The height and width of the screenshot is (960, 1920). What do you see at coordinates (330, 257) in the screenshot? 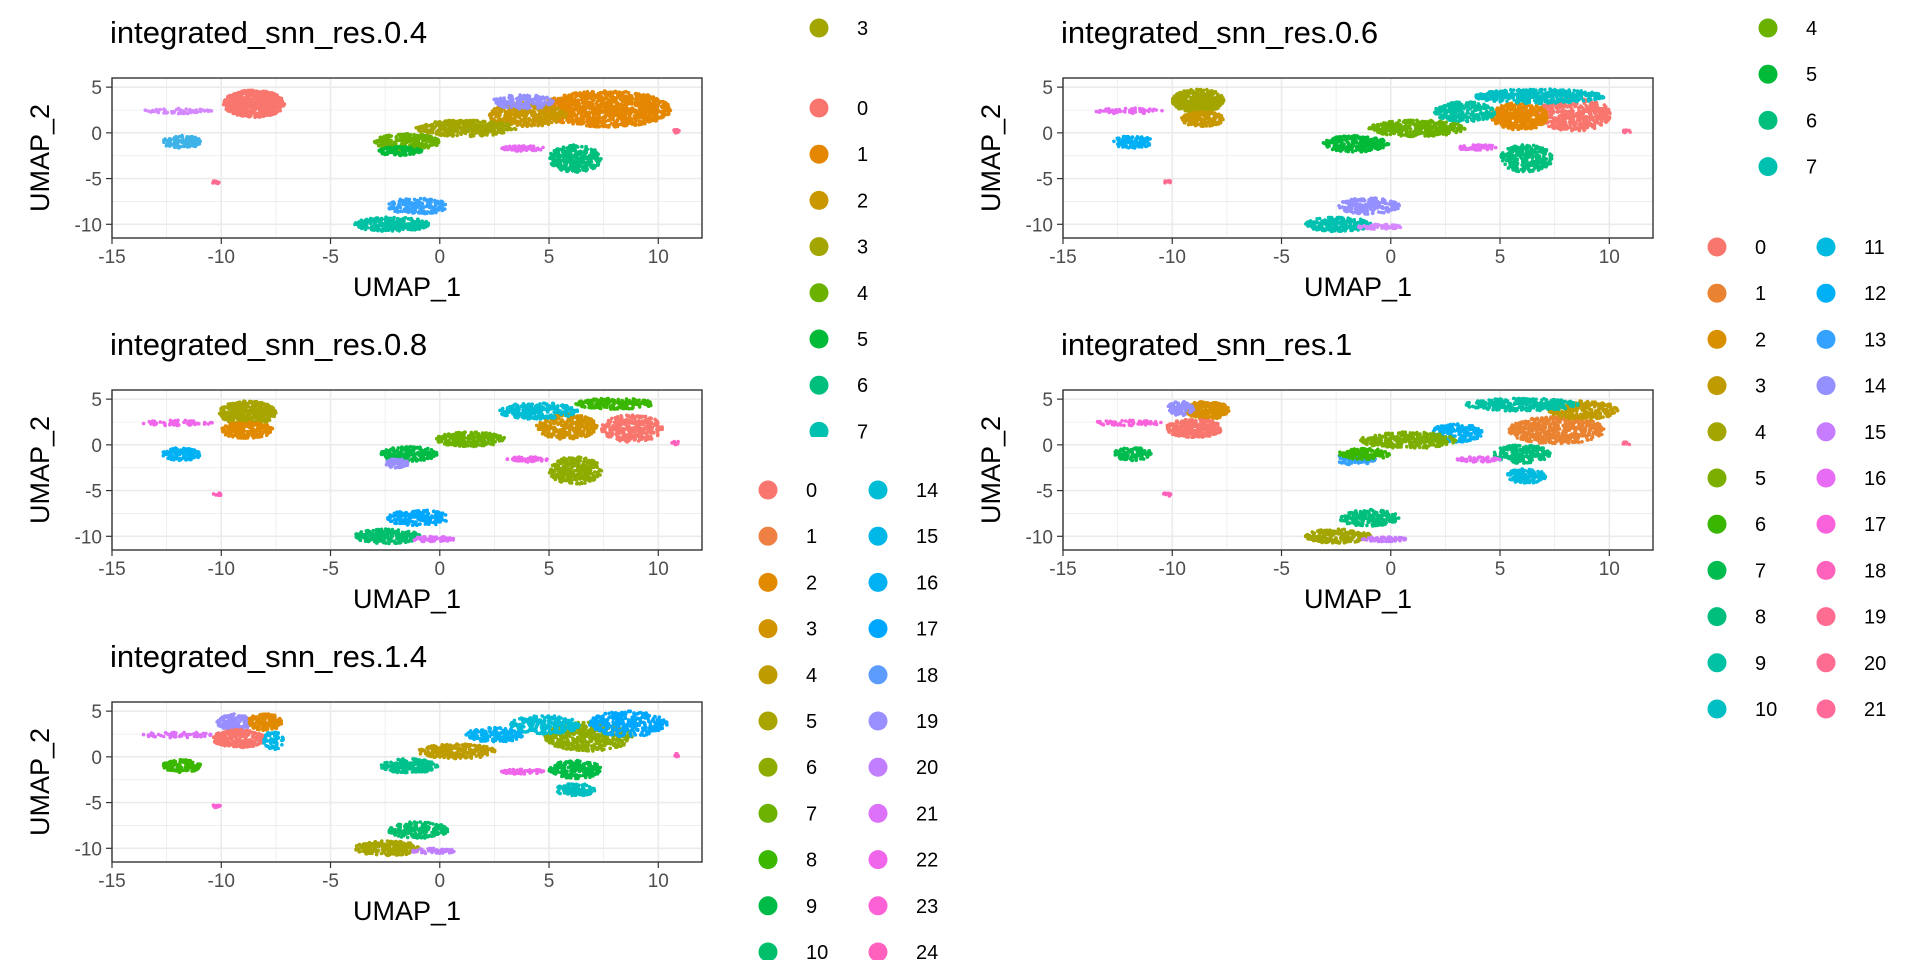
I see `x-tick-label: -5` at bounding box center [330, 257].